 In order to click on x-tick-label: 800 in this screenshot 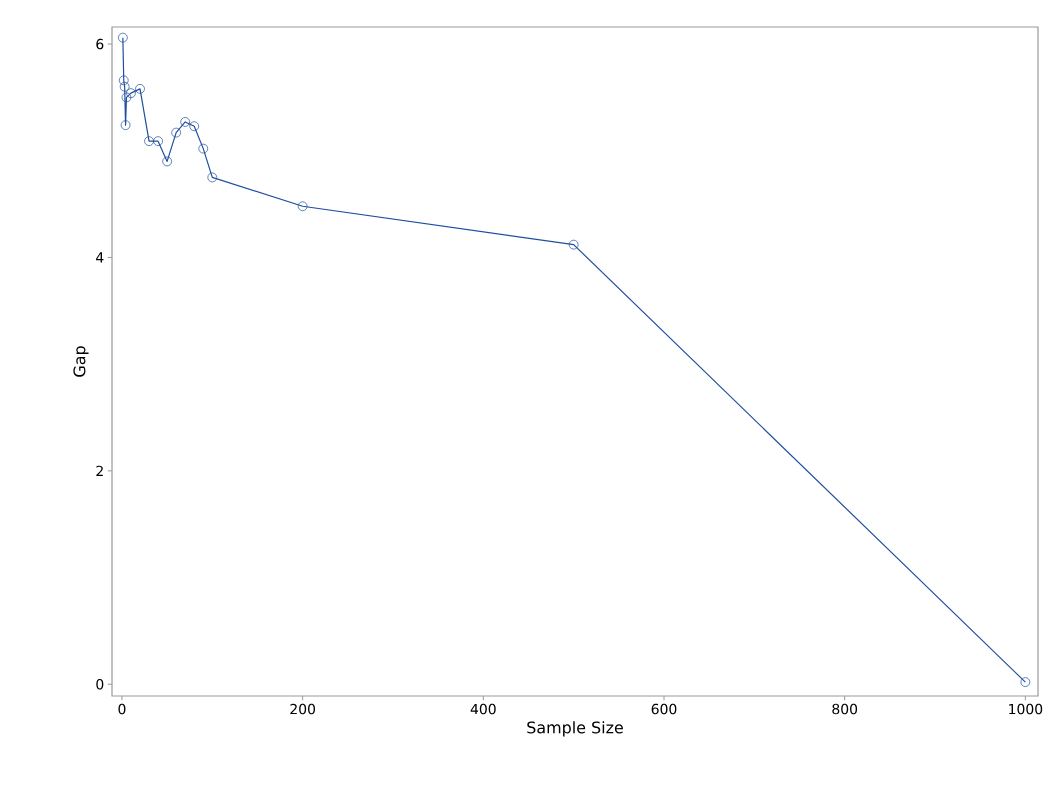, I will do `click(845, 709)`.